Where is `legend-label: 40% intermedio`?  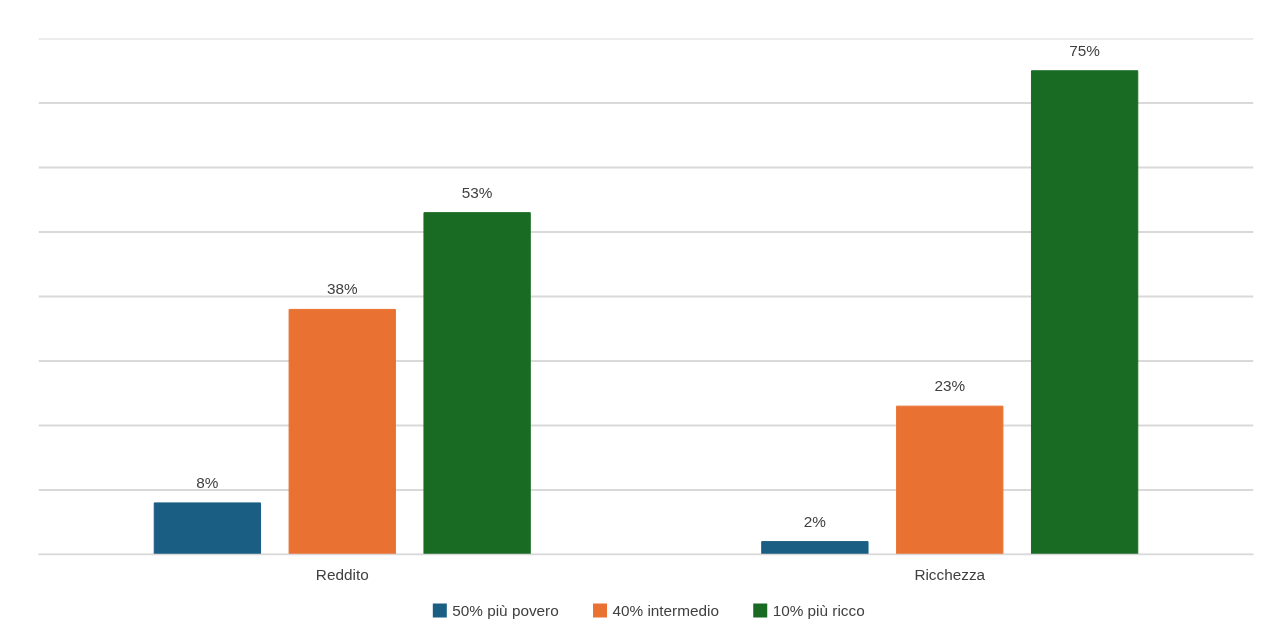
legend-label: 40% intermedio is located at coordinates (665, 610).